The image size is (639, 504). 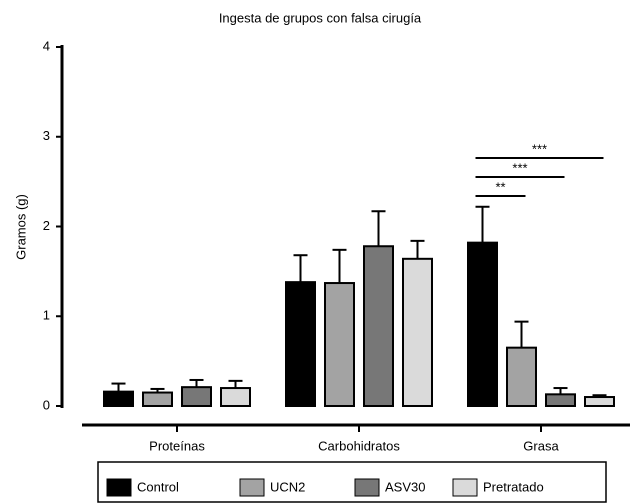 I want to click on significance-label: **, so click(x=500, y=186).